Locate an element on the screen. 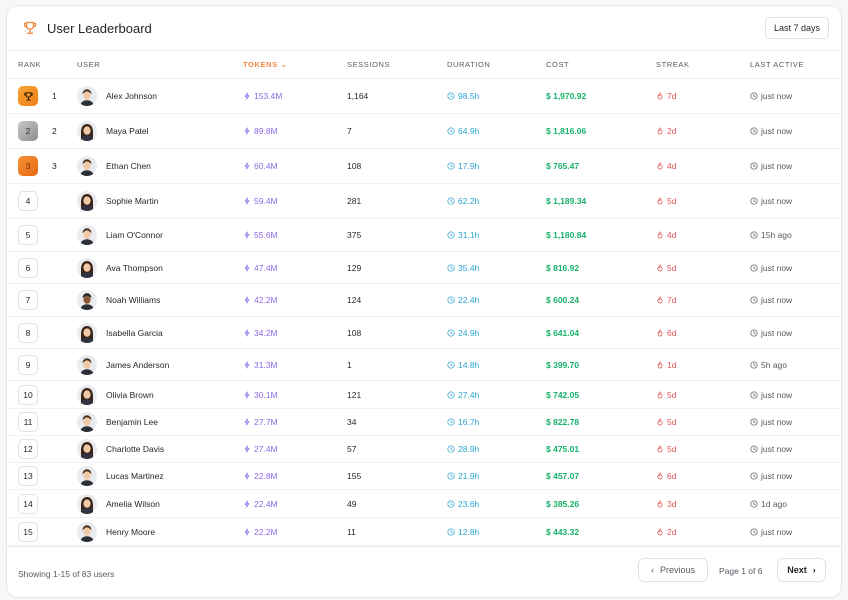  tokens-value: 31.3M is located at coordinates (266, 364).